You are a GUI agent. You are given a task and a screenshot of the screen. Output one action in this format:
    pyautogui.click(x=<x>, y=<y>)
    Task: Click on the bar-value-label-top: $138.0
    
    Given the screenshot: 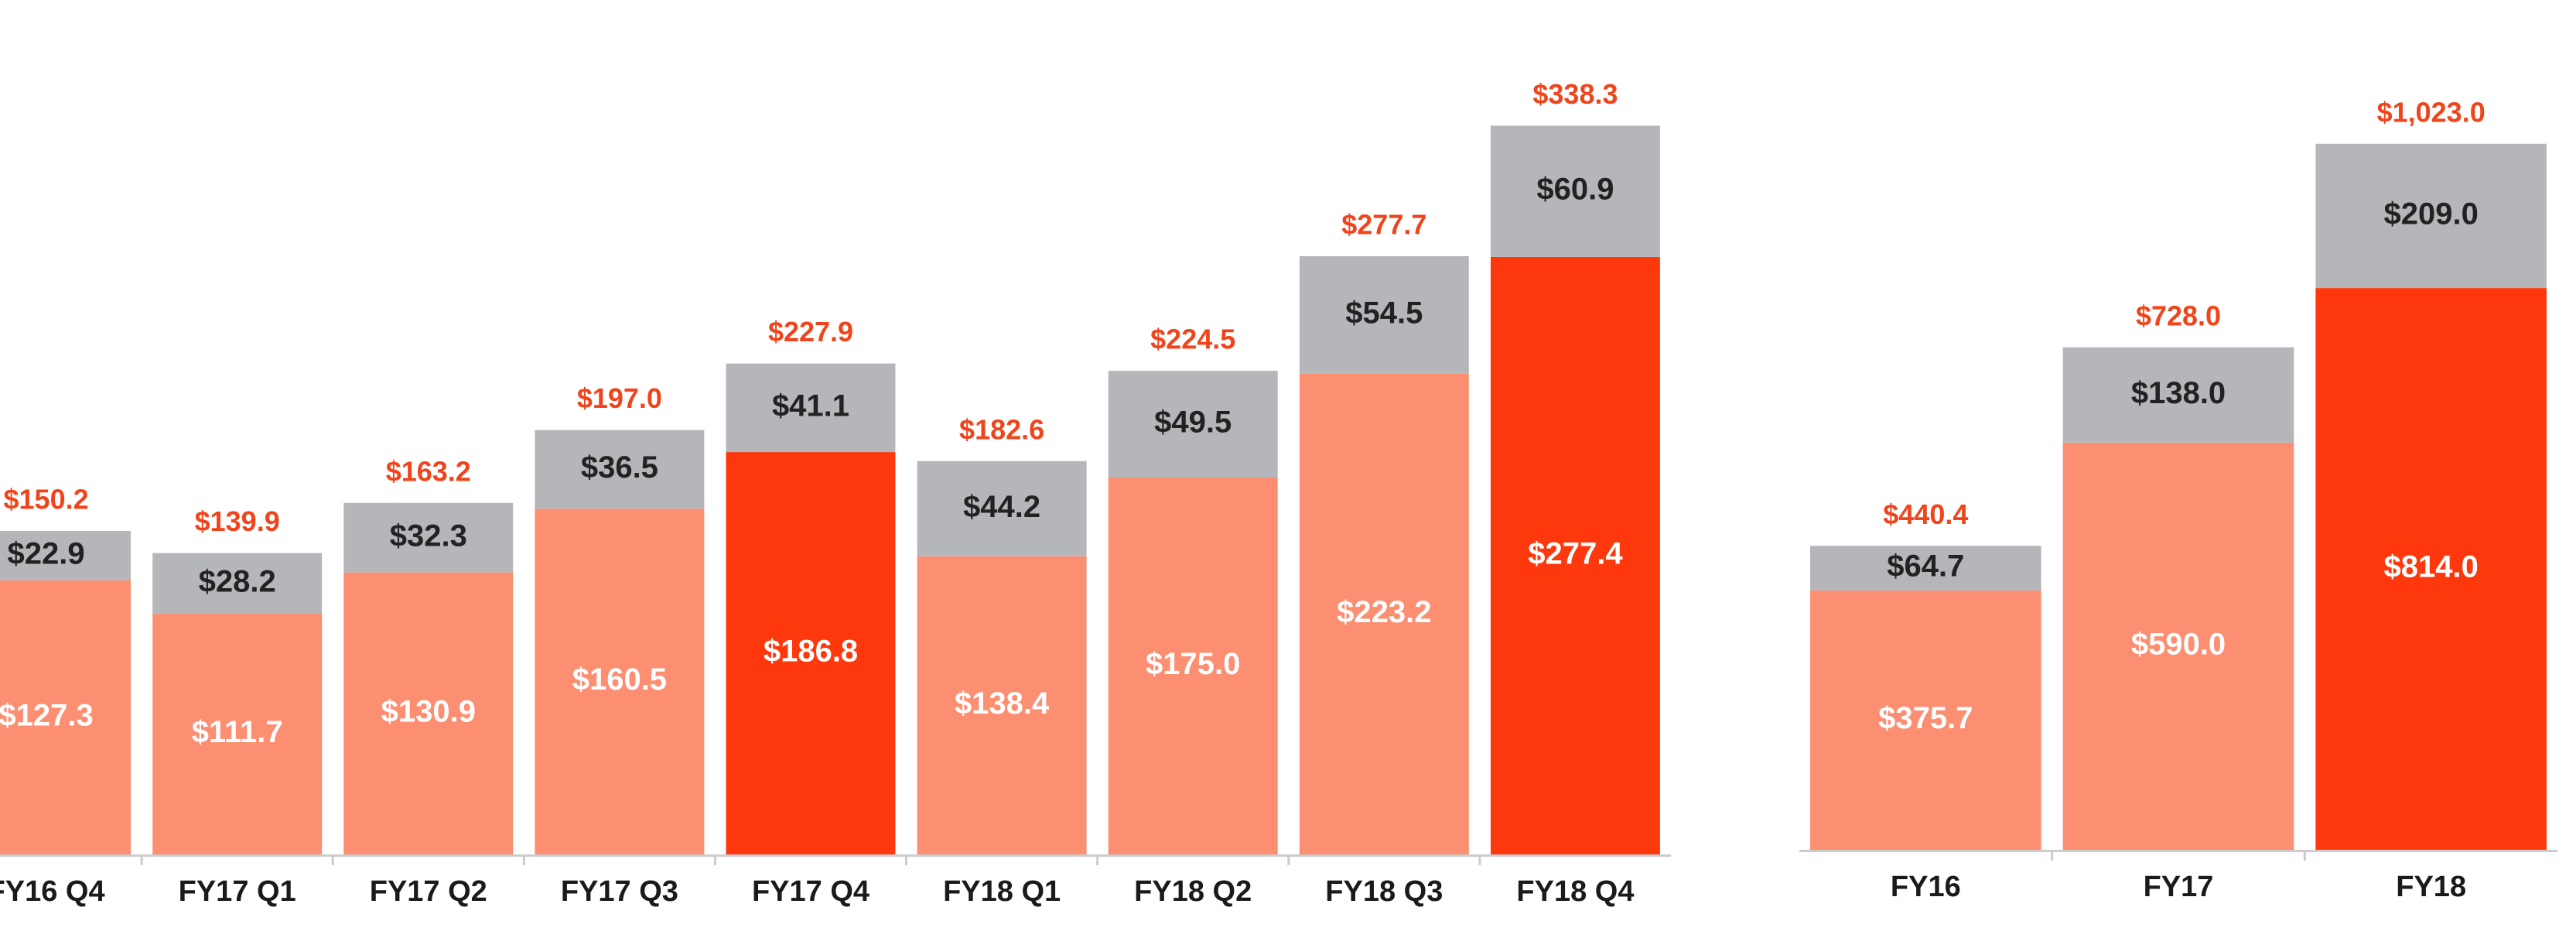 What is the action you would take?
    pyautogui.click(x=2178, y=393)
    